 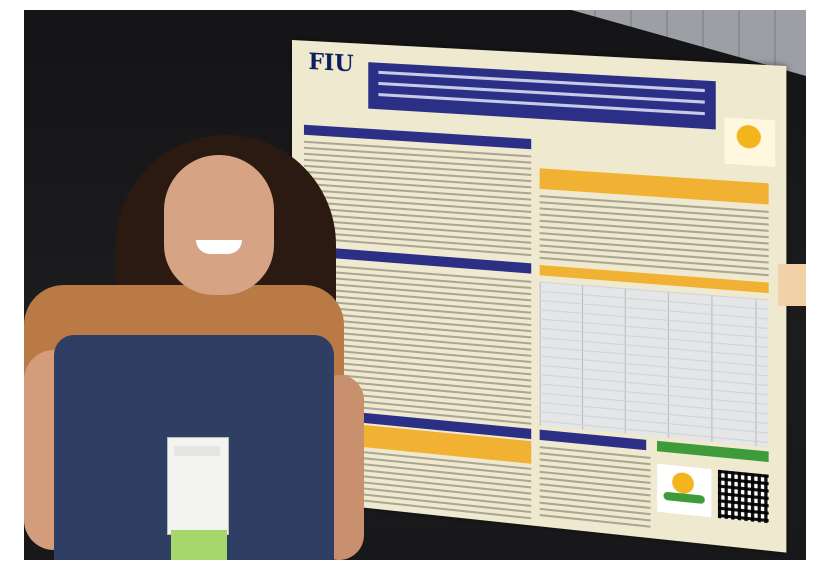 I want to click on fiu-logo: FIU, so click(x=331, y=63).